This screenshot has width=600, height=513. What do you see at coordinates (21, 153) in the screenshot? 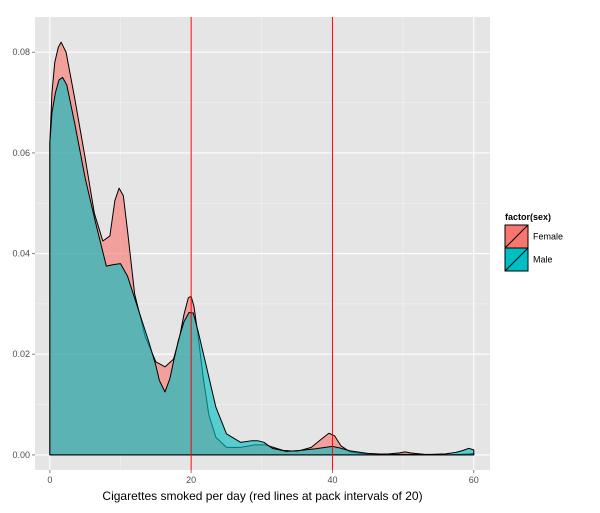
I see `y-tick-label: 0.06` at bounding box center [21, 153].